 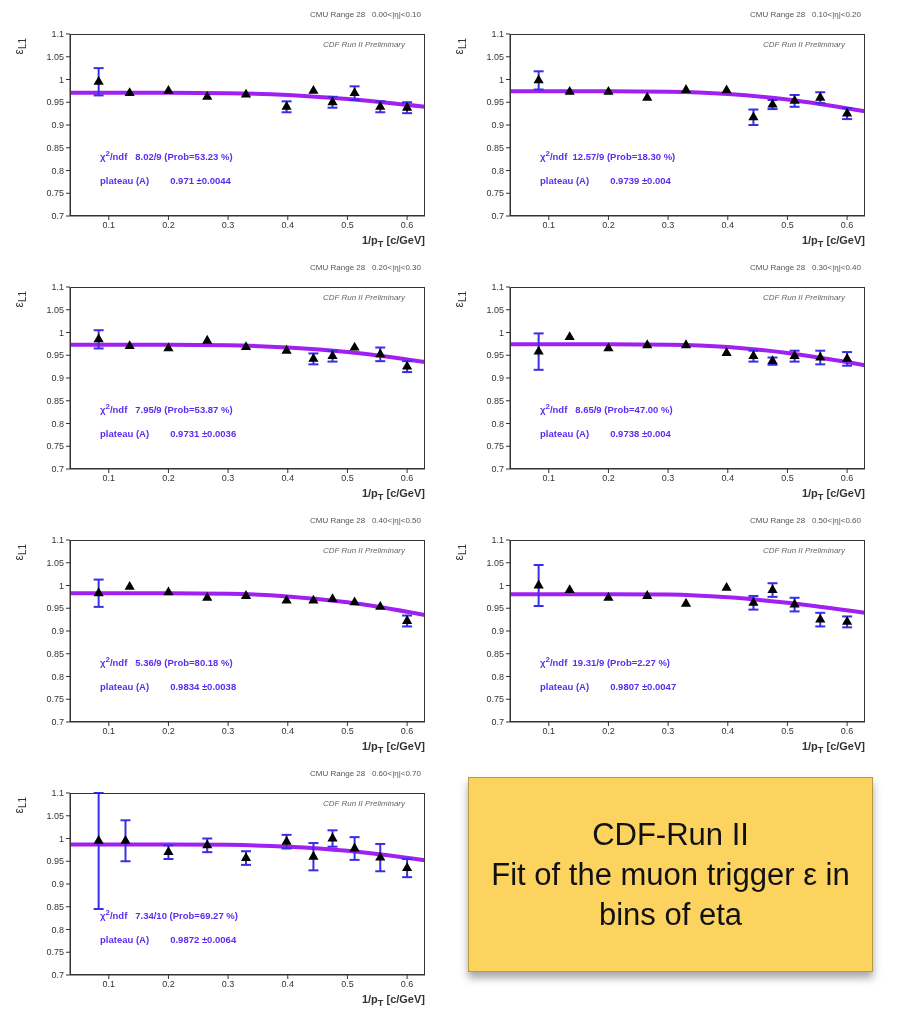 What do you see at coordinates (166, 408) in the screenshot?
I see `annotation: χ$^{2}$/ndf 7.95/9 (Prob=53.87 %)` at bounding box center [166, 408].